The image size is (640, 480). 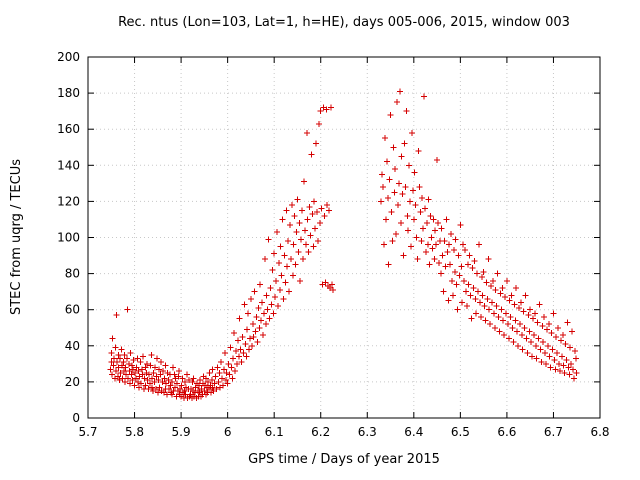 I want to click on y-tick-label: 140, so click(x=68, y=165).